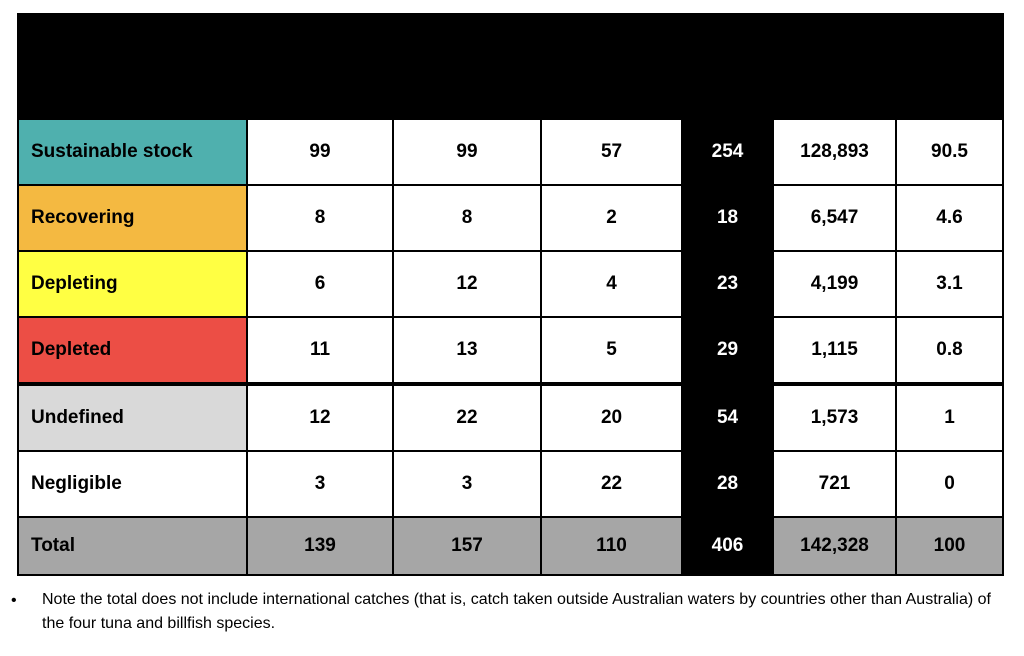 This screenshot has height=656, width=1024. I want to click on cell-jurisdiction: 4, so click(611, 284).